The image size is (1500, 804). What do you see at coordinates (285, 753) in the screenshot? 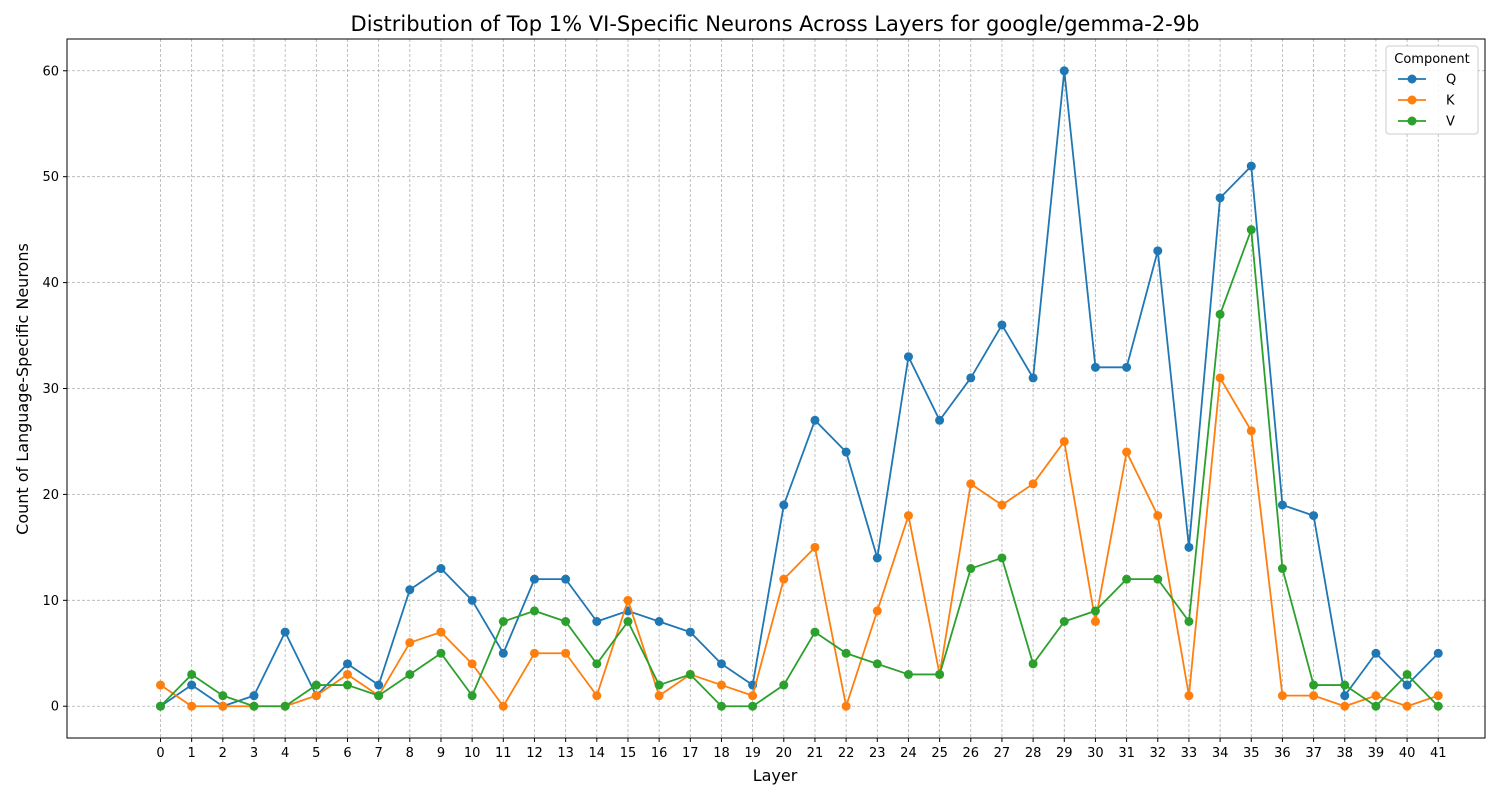
I see `x-tick-label: 4` at bounding box center [285, 753].